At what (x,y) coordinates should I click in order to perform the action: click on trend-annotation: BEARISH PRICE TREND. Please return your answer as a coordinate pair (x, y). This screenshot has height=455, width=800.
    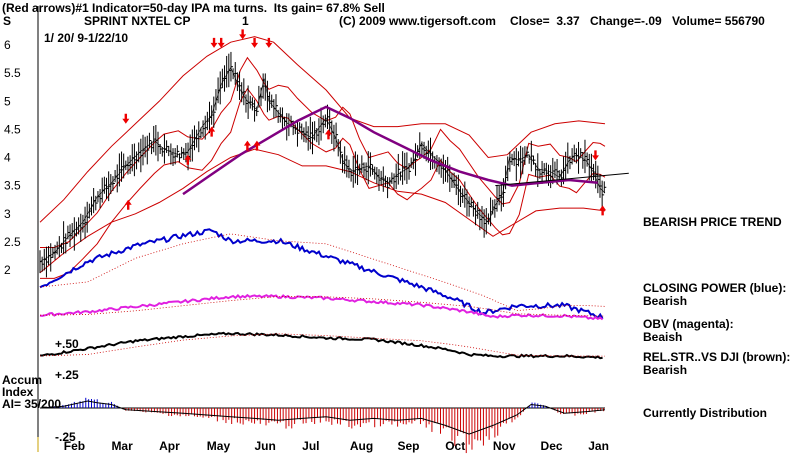
    Looking at the image, I should click on (712, 222).